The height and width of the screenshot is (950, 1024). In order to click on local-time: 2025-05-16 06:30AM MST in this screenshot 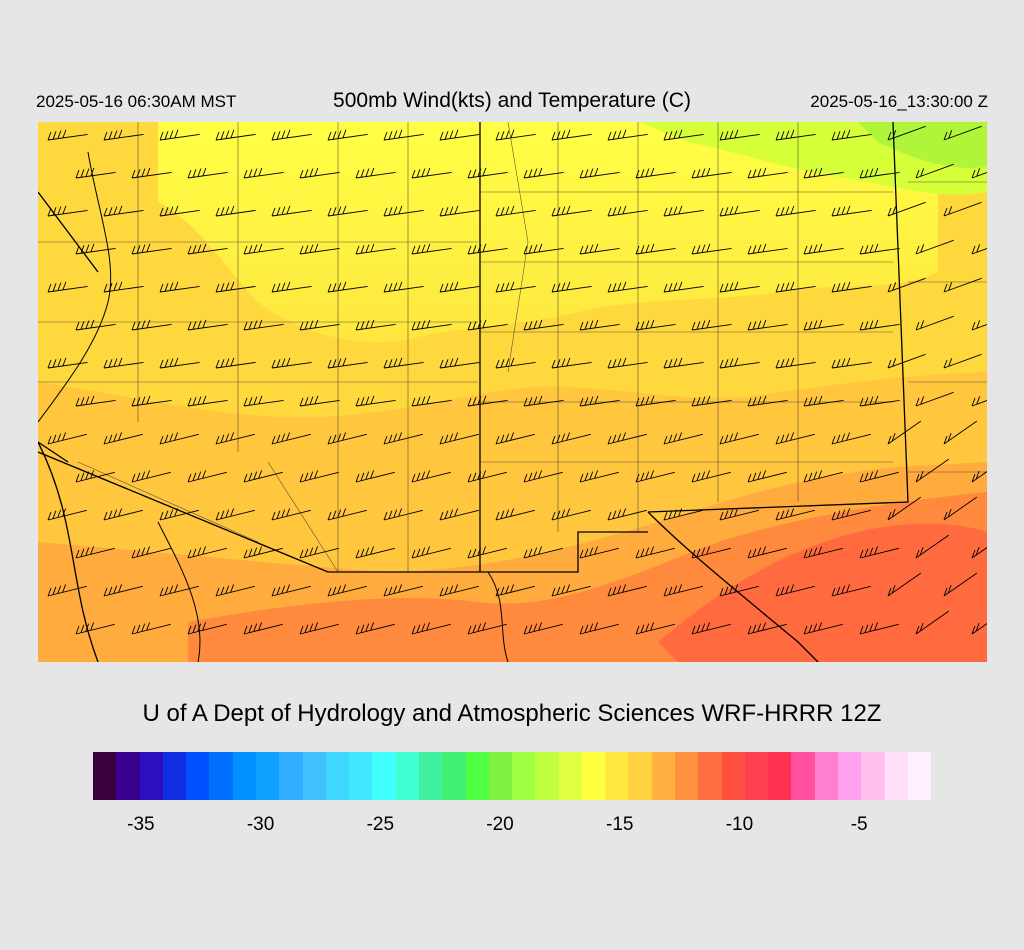, I will do `click(136, 101)`.